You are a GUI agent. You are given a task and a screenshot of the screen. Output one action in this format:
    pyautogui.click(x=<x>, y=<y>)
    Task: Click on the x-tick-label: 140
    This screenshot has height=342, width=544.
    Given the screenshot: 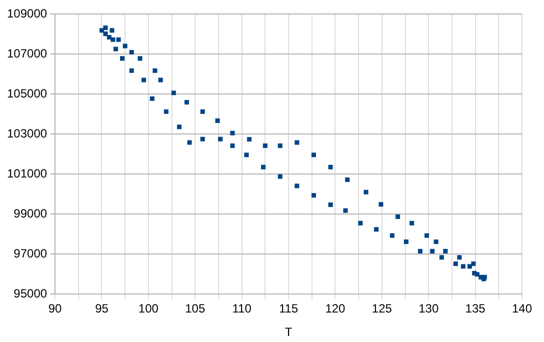 What is the action you would take?
    pyautogui.click(x=522, y=309)
    